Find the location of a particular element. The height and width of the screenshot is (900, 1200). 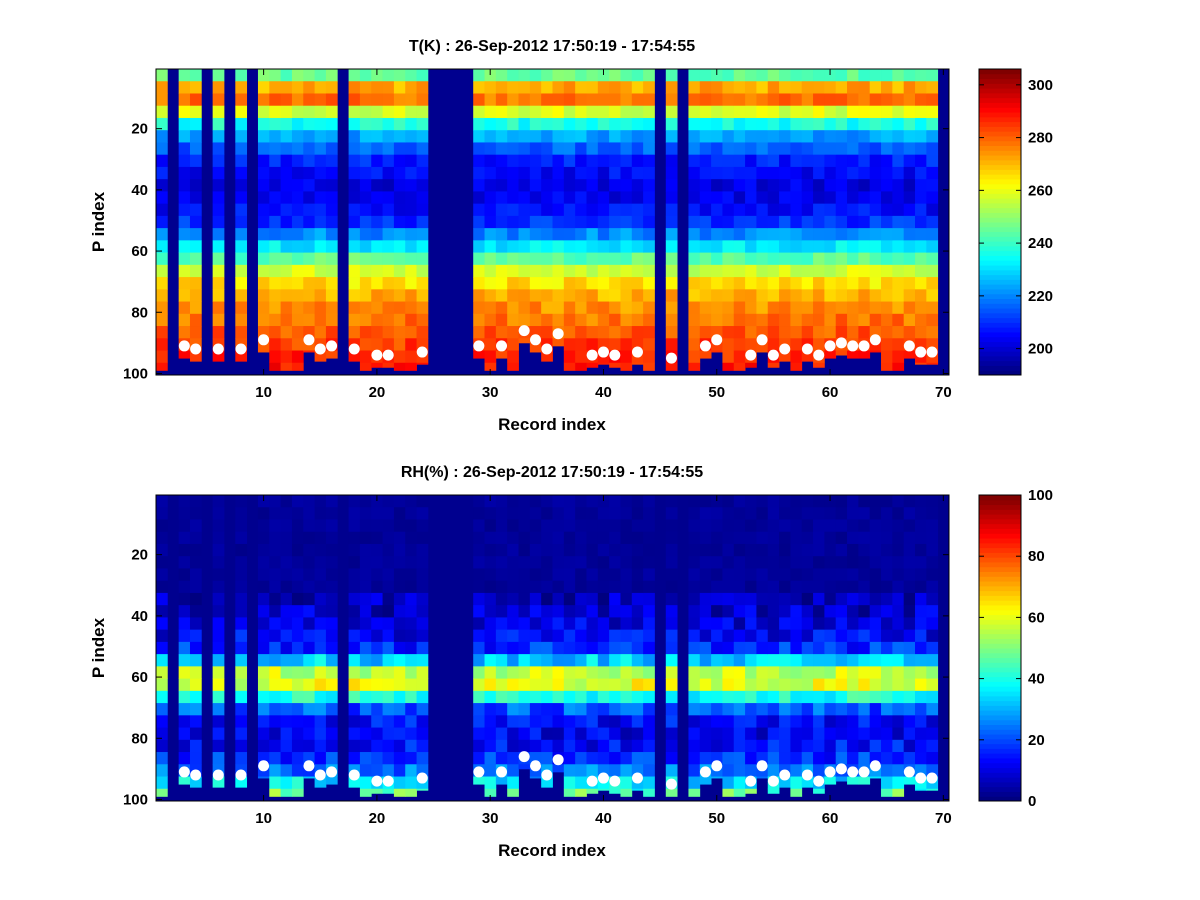

temperature-colorbar-swatch is located at coordinates (1000, 148).